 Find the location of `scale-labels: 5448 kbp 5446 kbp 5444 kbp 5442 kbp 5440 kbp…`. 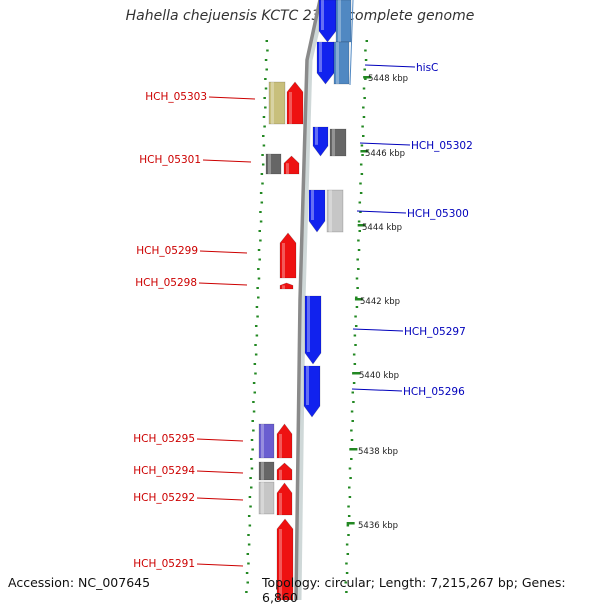

scale-labels: 5448 kbp 5446 kbp 5444 kbp 5442 kbp 5440 kbp… is located at coordinates (383, 302).